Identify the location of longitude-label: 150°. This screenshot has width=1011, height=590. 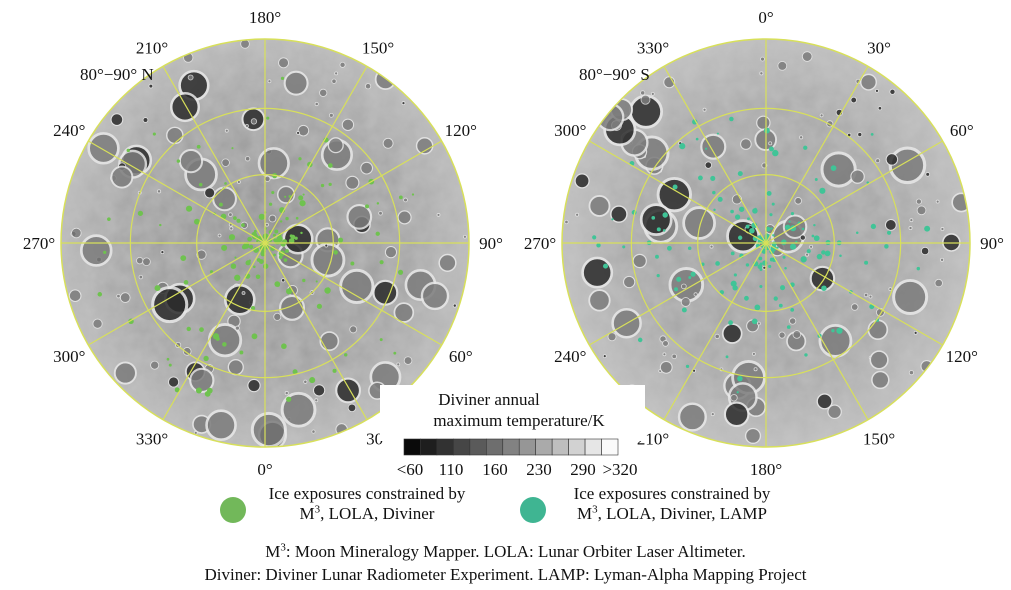
(378, 47).